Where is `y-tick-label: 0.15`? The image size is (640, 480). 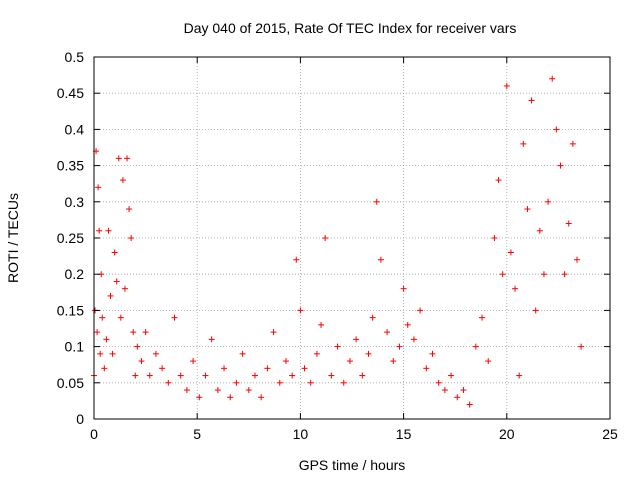
y-tick-label: 0.15 is located at coordinates (70, 310).